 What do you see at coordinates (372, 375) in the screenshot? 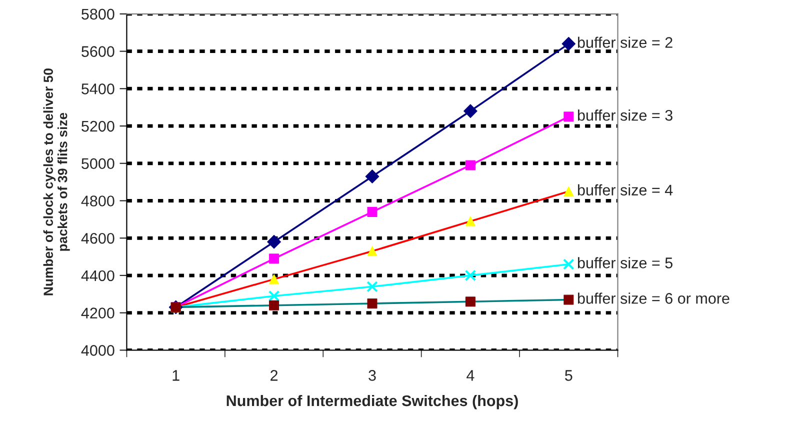
I see `x-tick-label: 3` at bounding box center [372, 375].